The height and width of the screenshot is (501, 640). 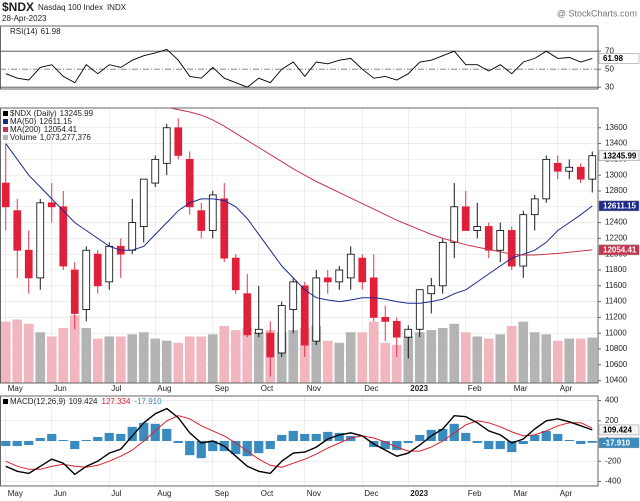 What do you see at coordinates (41, 121) in the screenshot?
I see `legend: MA(50) 12611.15` at bounding box center [41, 121].